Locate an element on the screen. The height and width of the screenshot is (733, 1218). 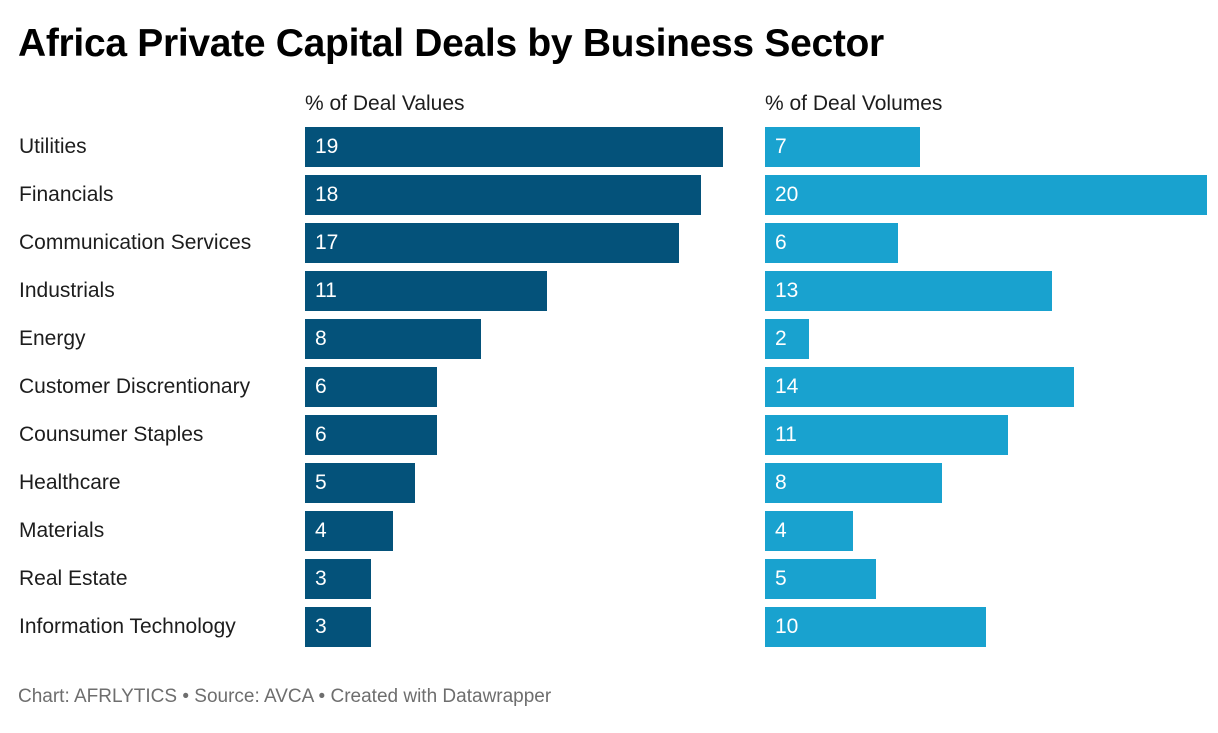
bar-value-label-volumes: 20 is located at coordinates (787, 194).